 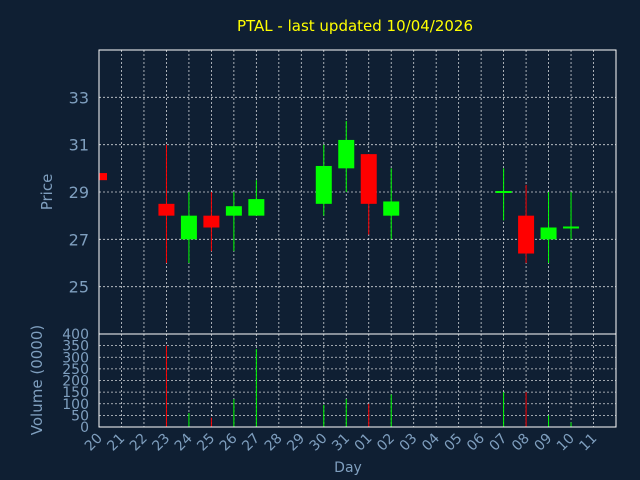 I want to click on x-axis-label: Day, so click(x=348, y=468).